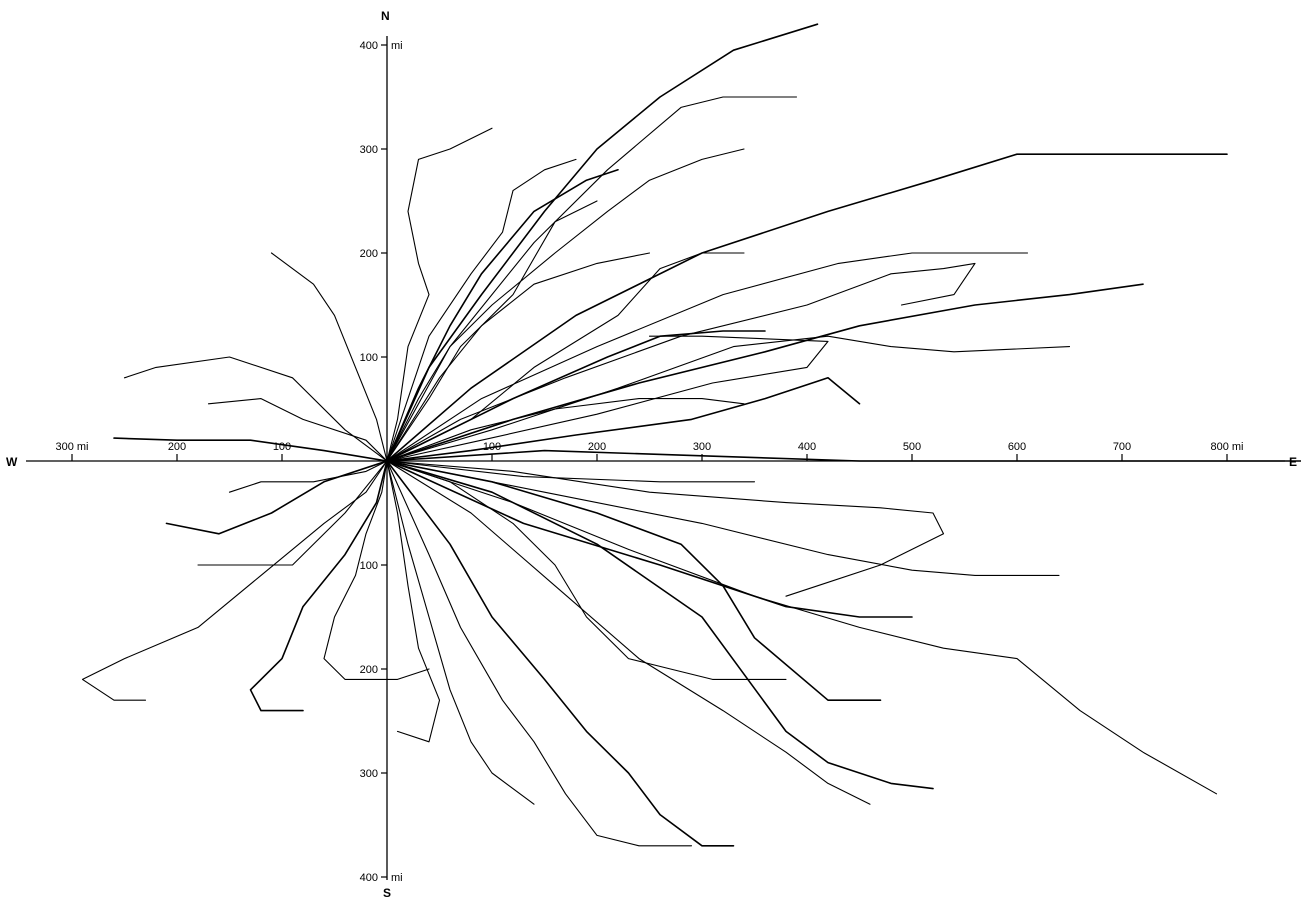 This screenshot has height=900, width=1301. Describe the element at coordinates (807, 447) in the screenshot. I see `x-tick-label: 400` at that location.